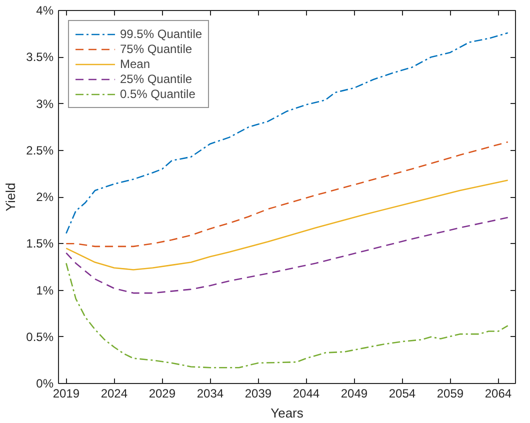  I want to click on x-tick-label: 2029, so click(162, 393).